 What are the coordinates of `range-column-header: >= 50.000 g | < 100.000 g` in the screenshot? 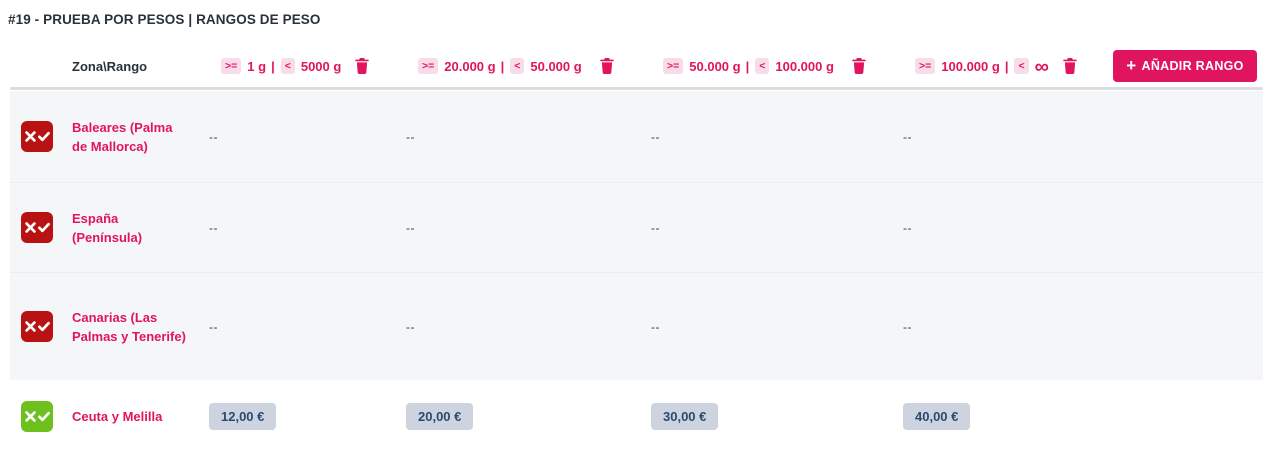 It's located at (776, 66).